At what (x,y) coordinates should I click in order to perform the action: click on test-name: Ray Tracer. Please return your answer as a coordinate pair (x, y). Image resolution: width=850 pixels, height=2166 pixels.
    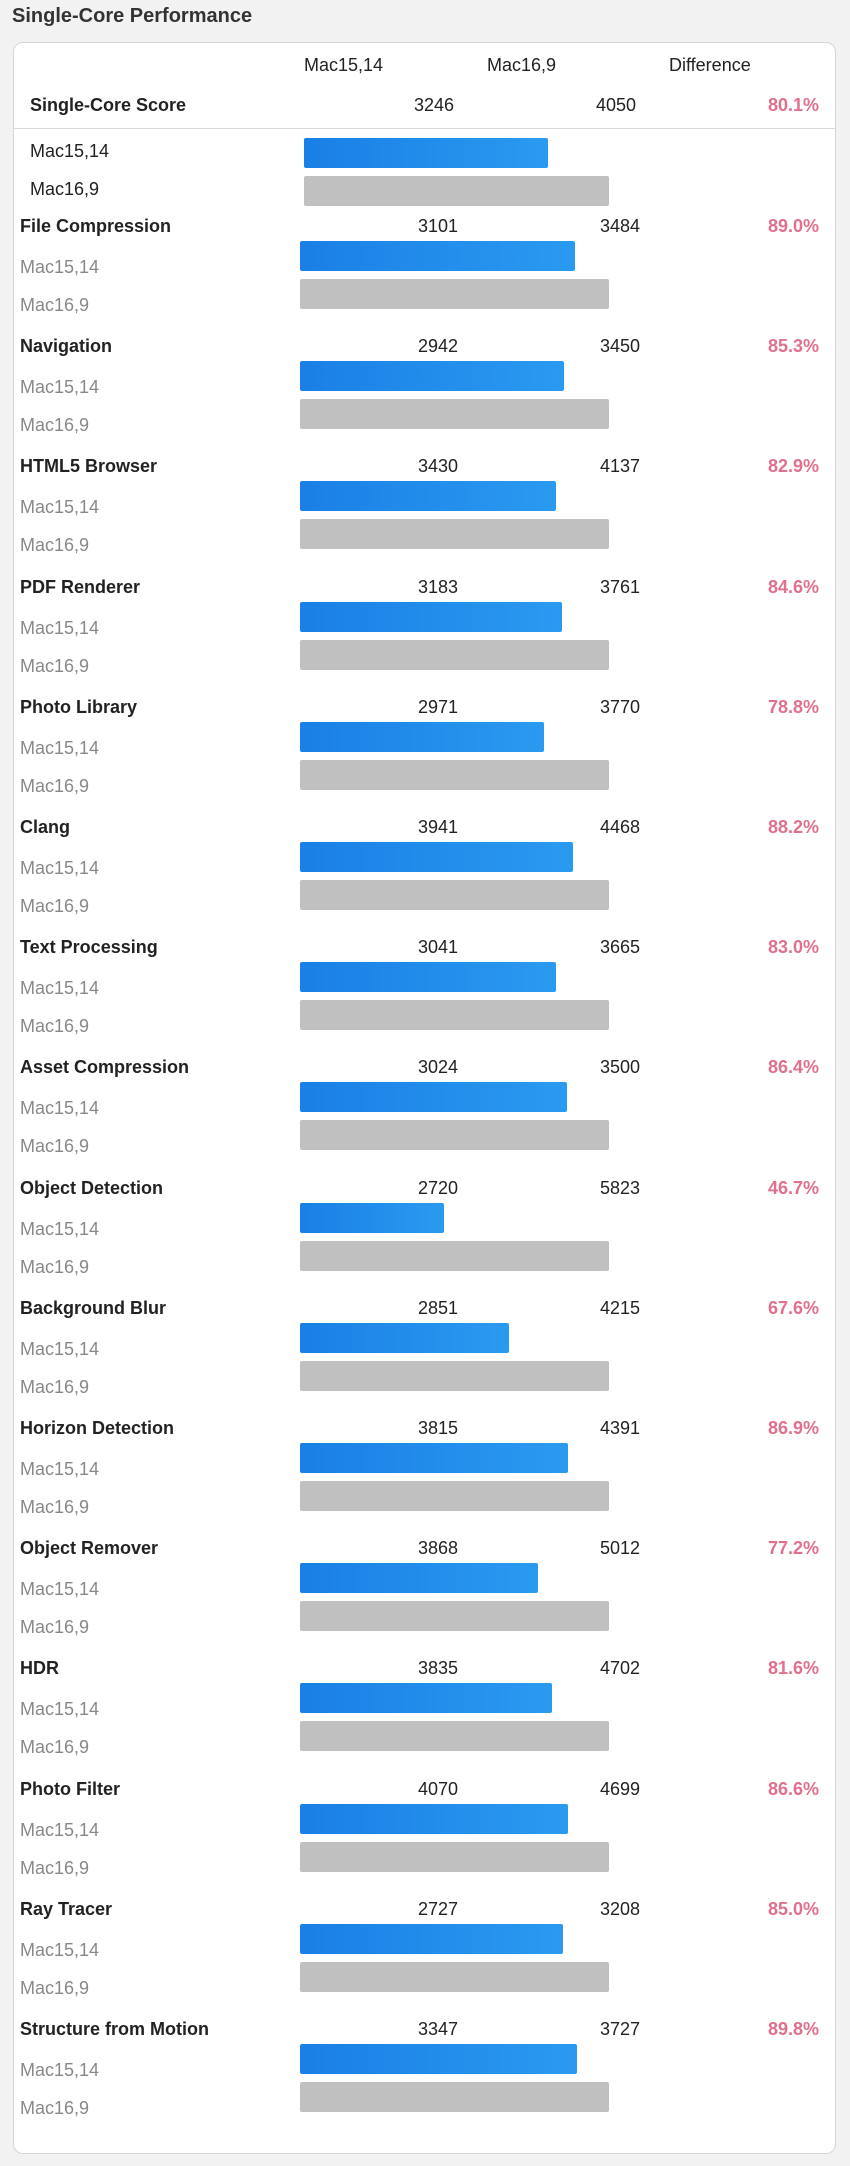
    Looking at the image, I should click on (66, 1908).